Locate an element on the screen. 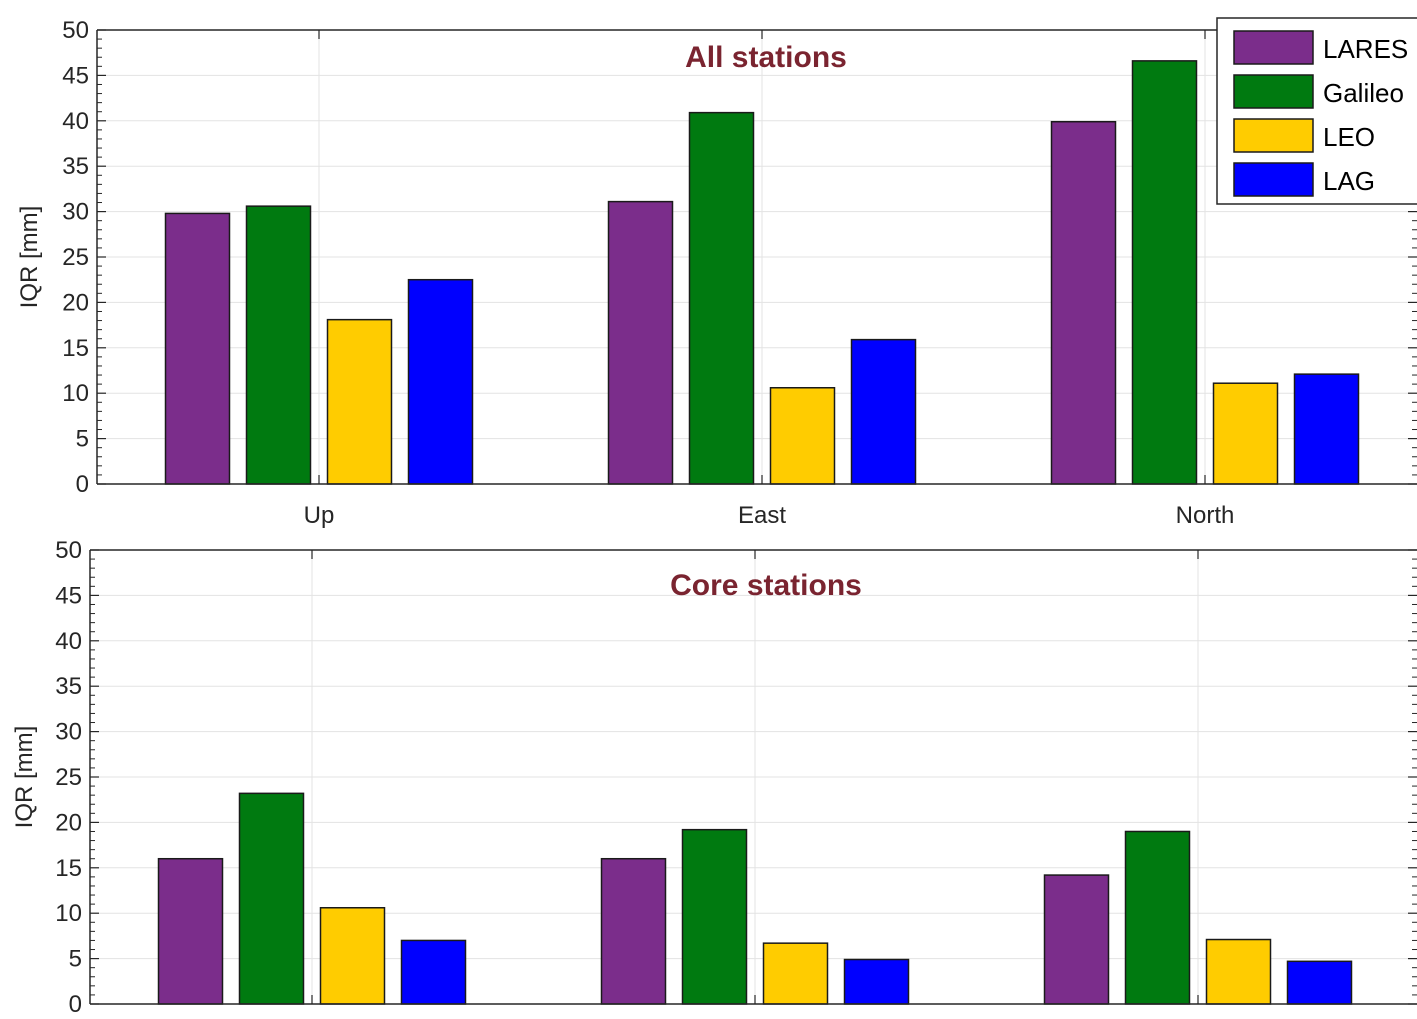 The width and height of the screenshot is (1417, 1019). x-tick-label: Up is located at coordinates (319, 515).